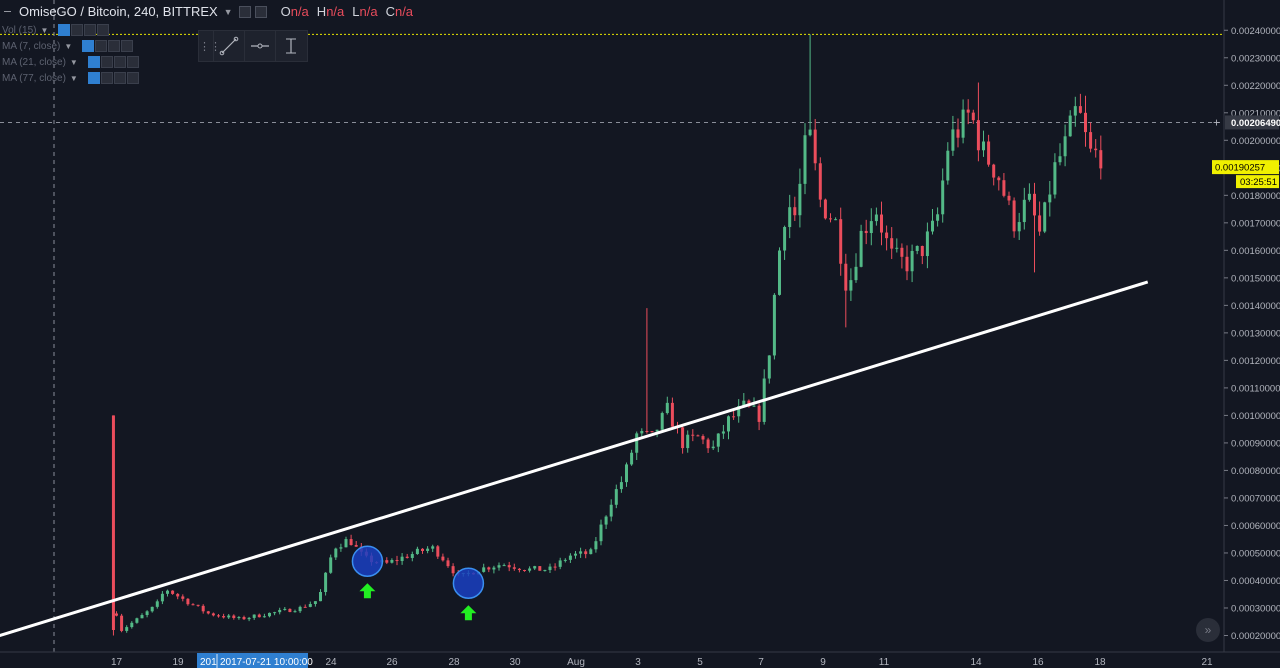 Image resolution: width=1280 pixels, height=668 pixels. Describe the element at coordinates (259, 46) in the screenshot. I see `horizontal-line-tool` at that location.